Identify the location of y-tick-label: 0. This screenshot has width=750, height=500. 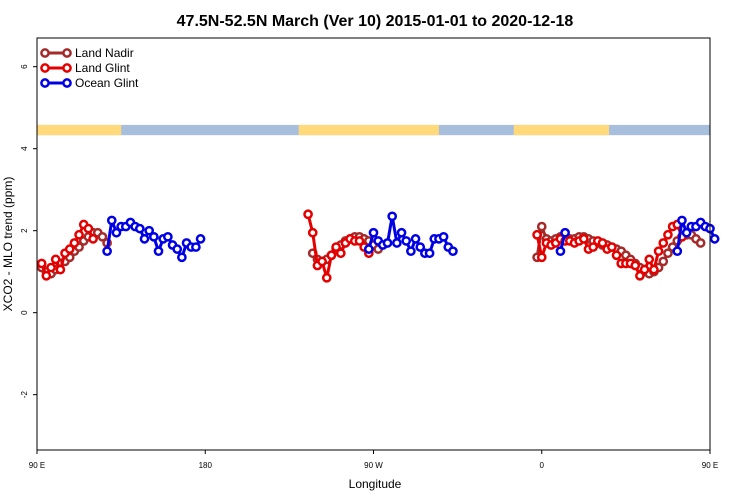
(24, 312).